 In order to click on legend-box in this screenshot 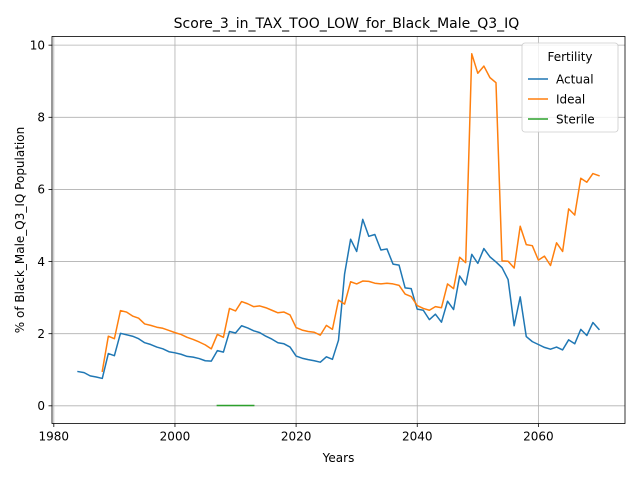, I will do `click(570, 87)`.